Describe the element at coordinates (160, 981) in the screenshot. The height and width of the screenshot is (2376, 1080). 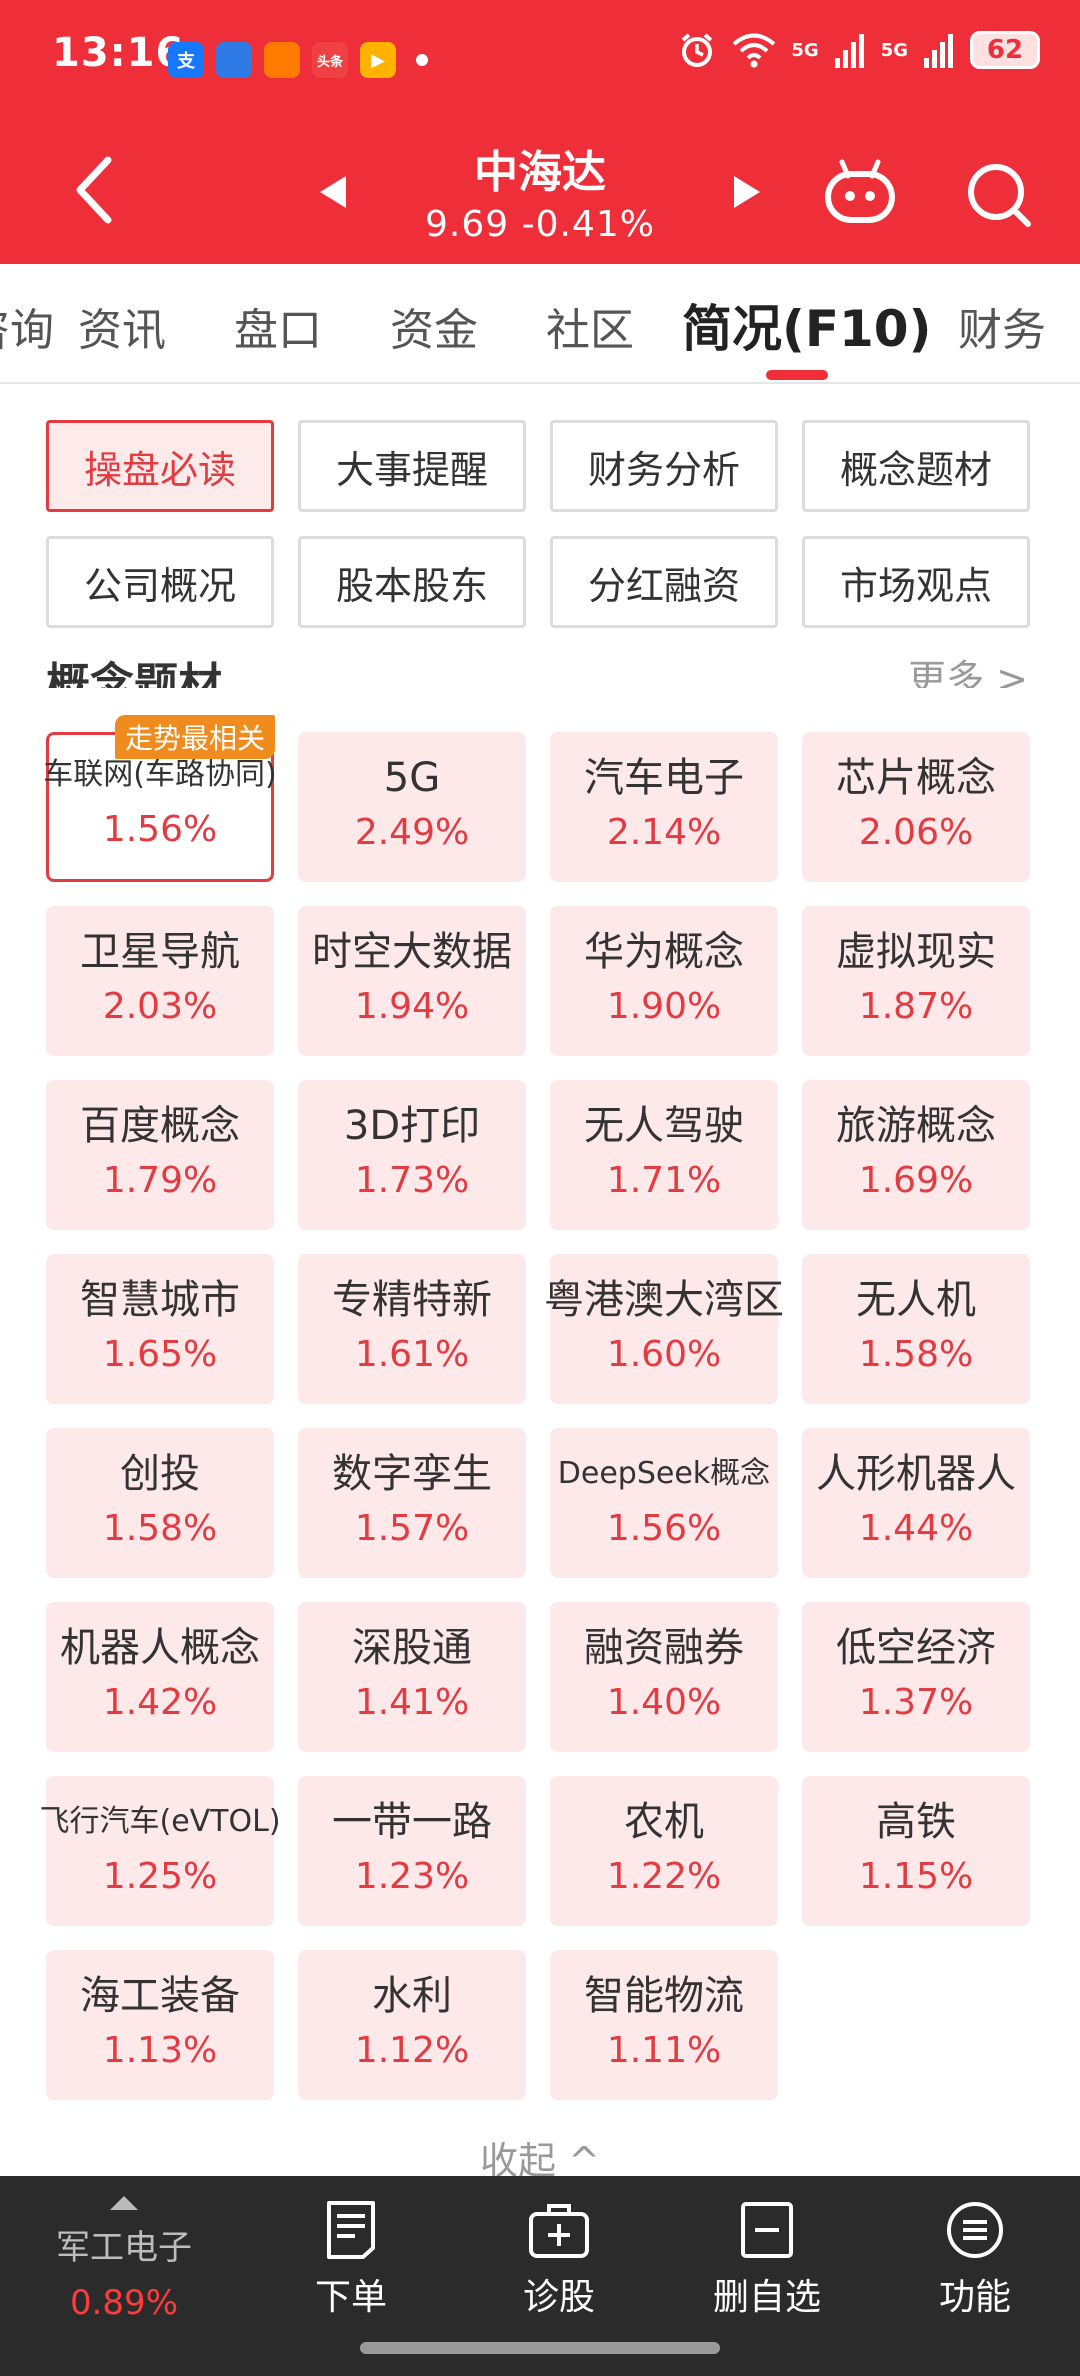
I see `concept-card: 卫星导航 2.03%` at that location.